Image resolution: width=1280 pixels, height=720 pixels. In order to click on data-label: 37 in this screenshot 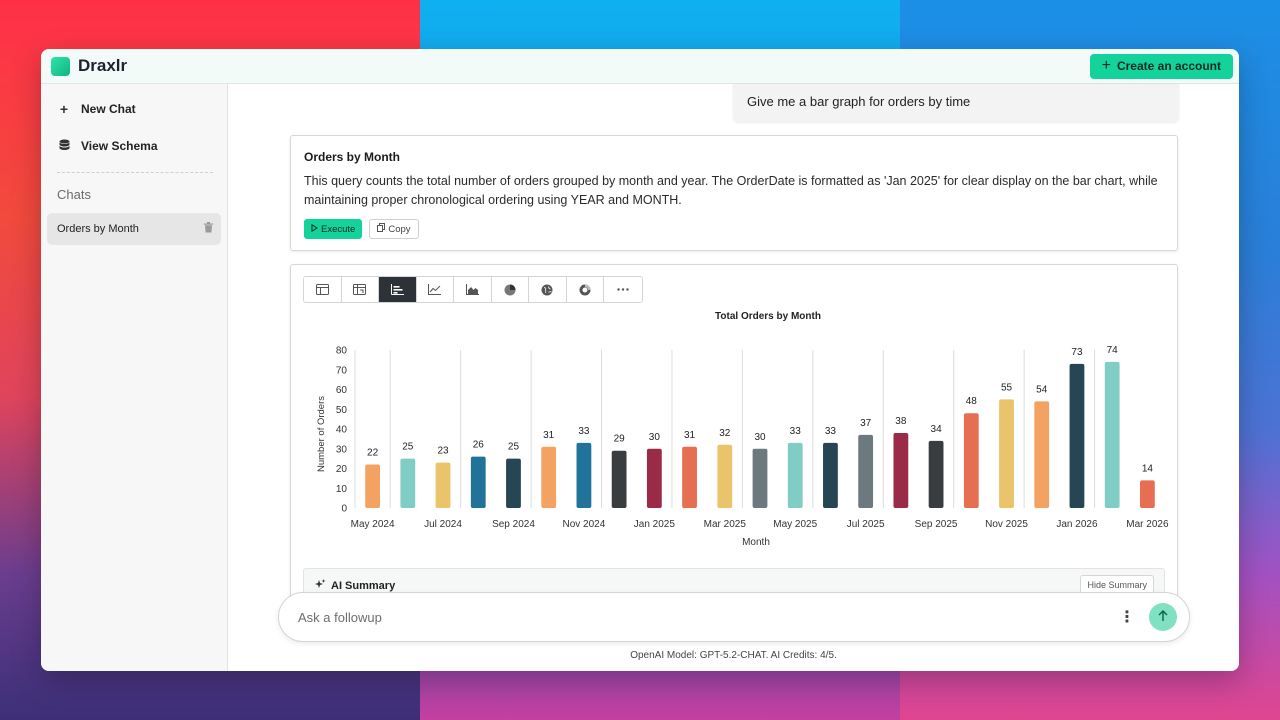, I will do `click(866, 423)`.